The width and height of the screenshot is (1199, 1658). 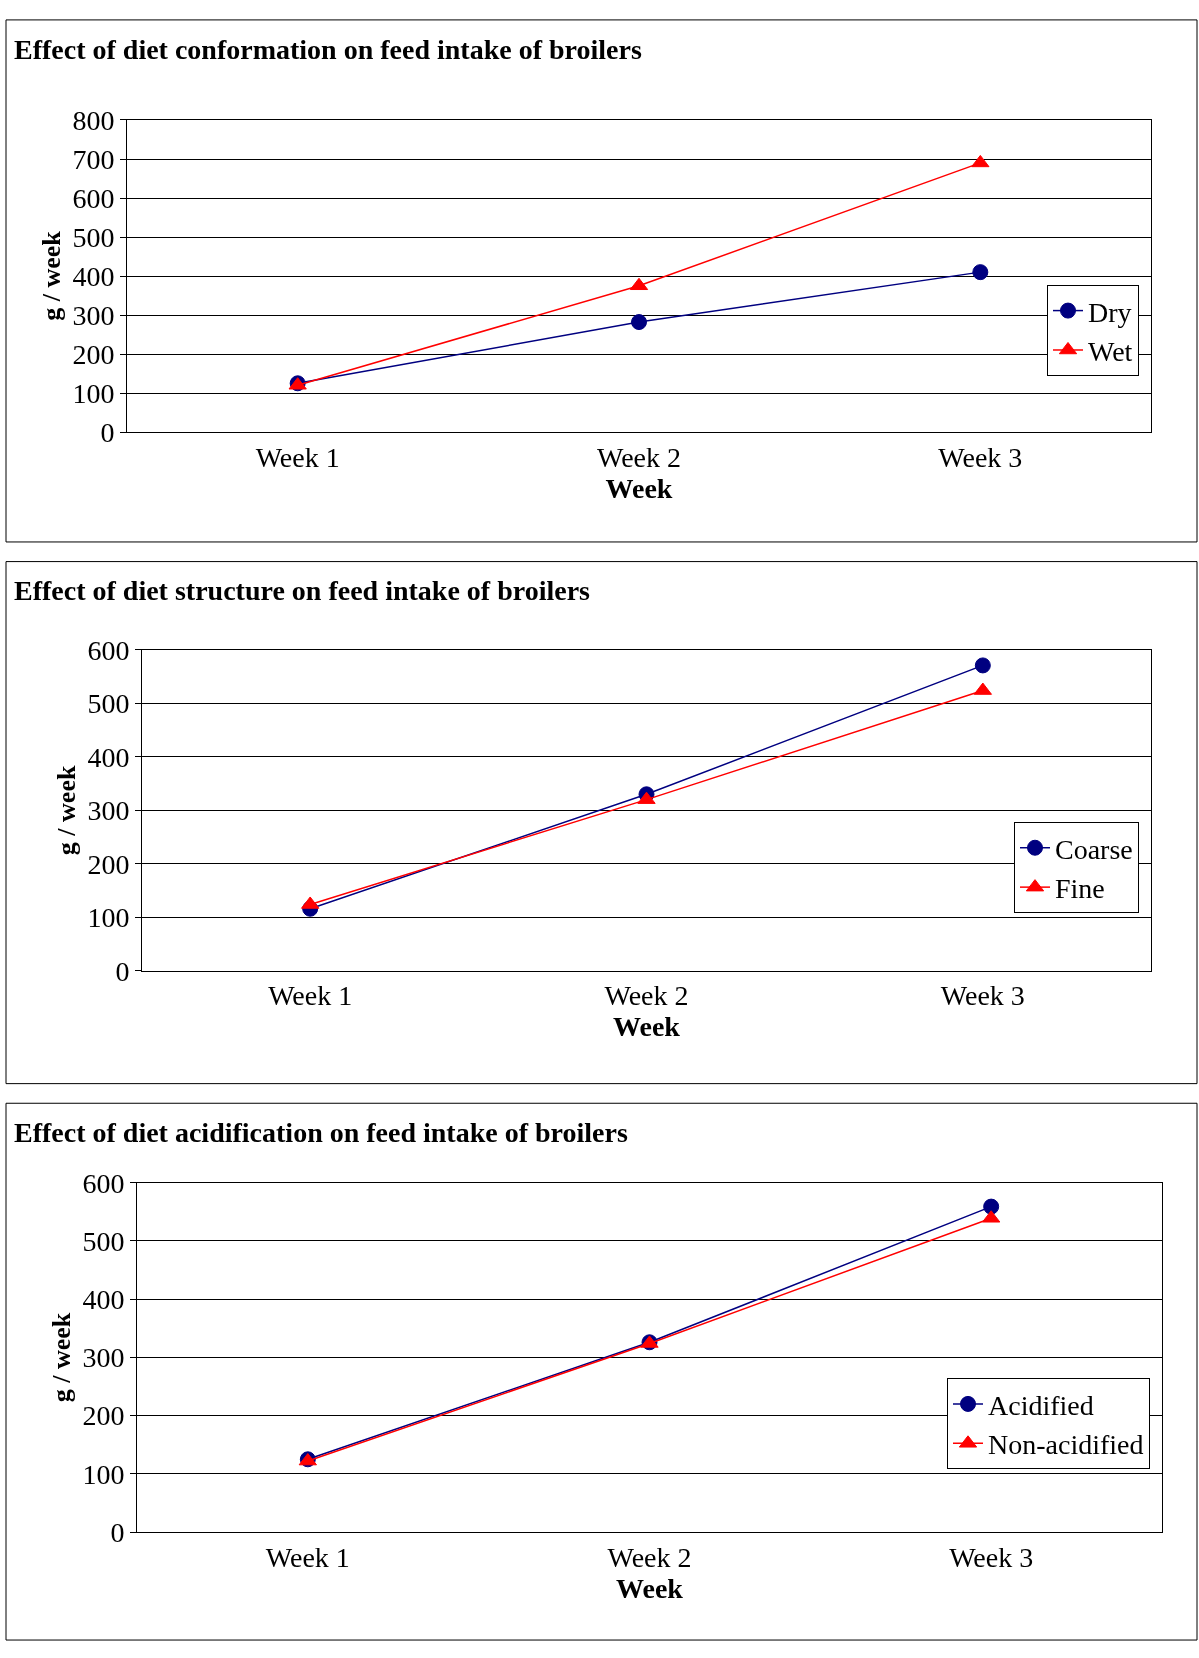 What do you see at coordinates (1094, 849) in the screenshot?
I see `legend-label: Coarse` at bounding box center [1094, 849].